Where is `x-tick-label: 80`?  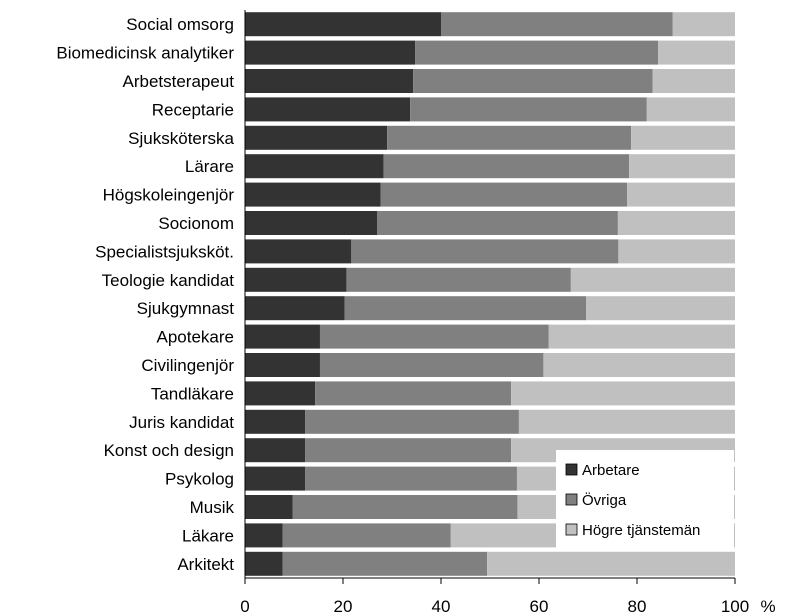
x-tick-label: 80 is located at coordinates (637, 606).